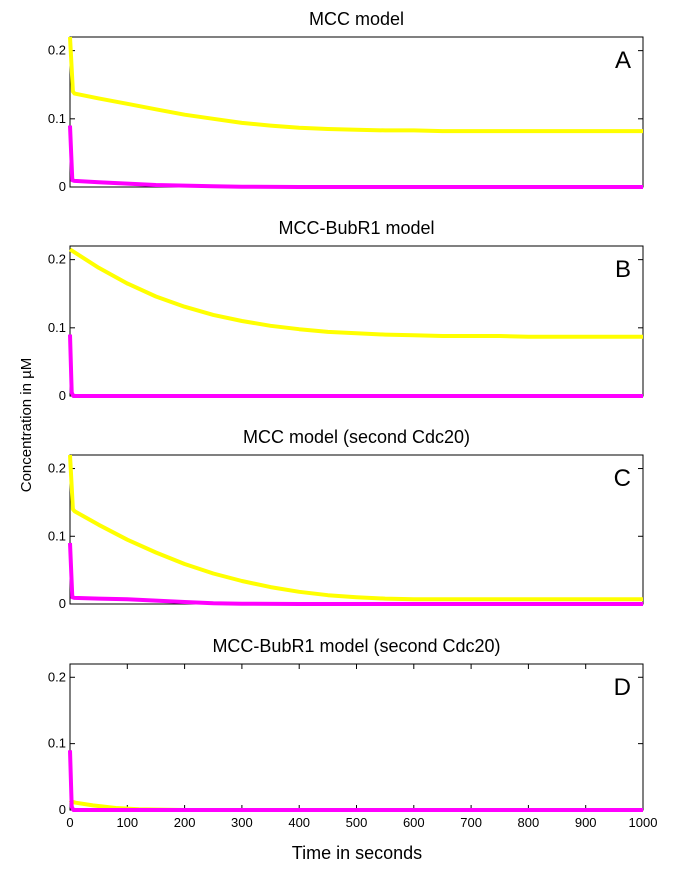 This screenshot has width=674, height=876. What do you see at coordinates (69, 822) in the screenshot?
I see `x-tick-label: 0` at bounding box center [69, 822].